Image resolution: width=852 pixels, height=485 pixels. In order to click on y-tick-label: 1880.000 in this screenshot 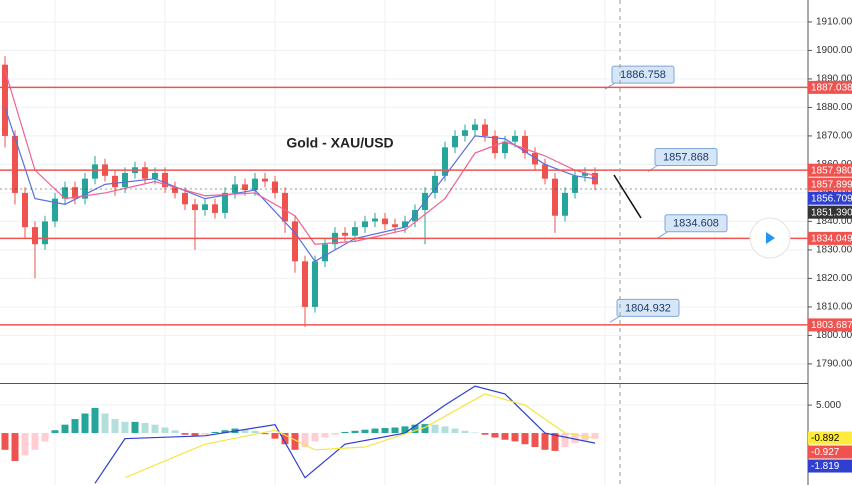, I will do `click(834, 107)`.